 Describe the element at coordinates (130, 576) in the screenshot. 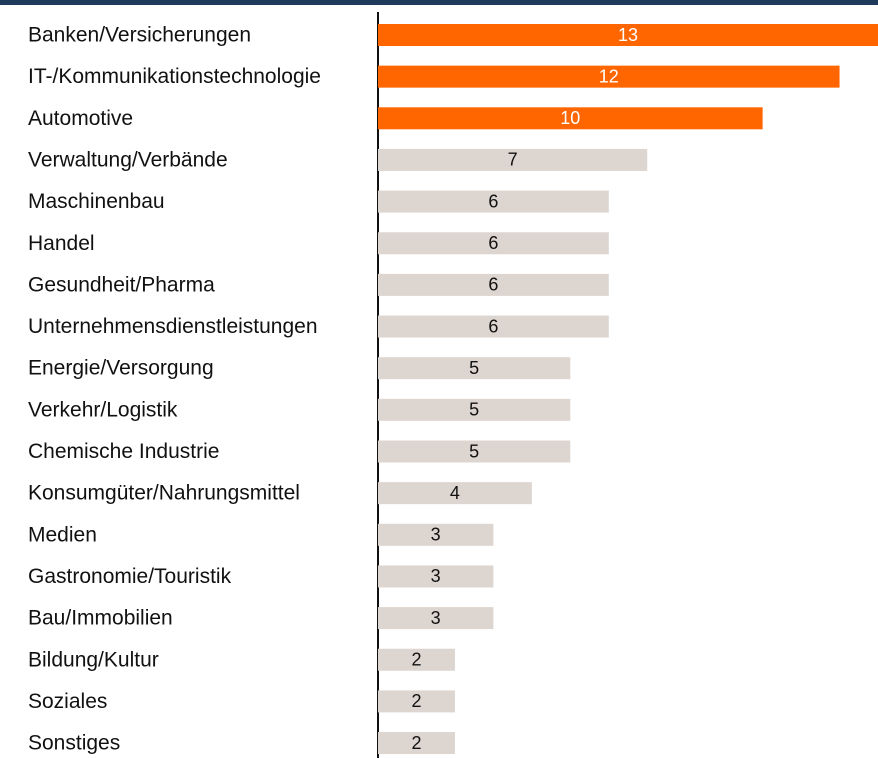

I see `category-label: Gastronomie/Touristik` at that location.